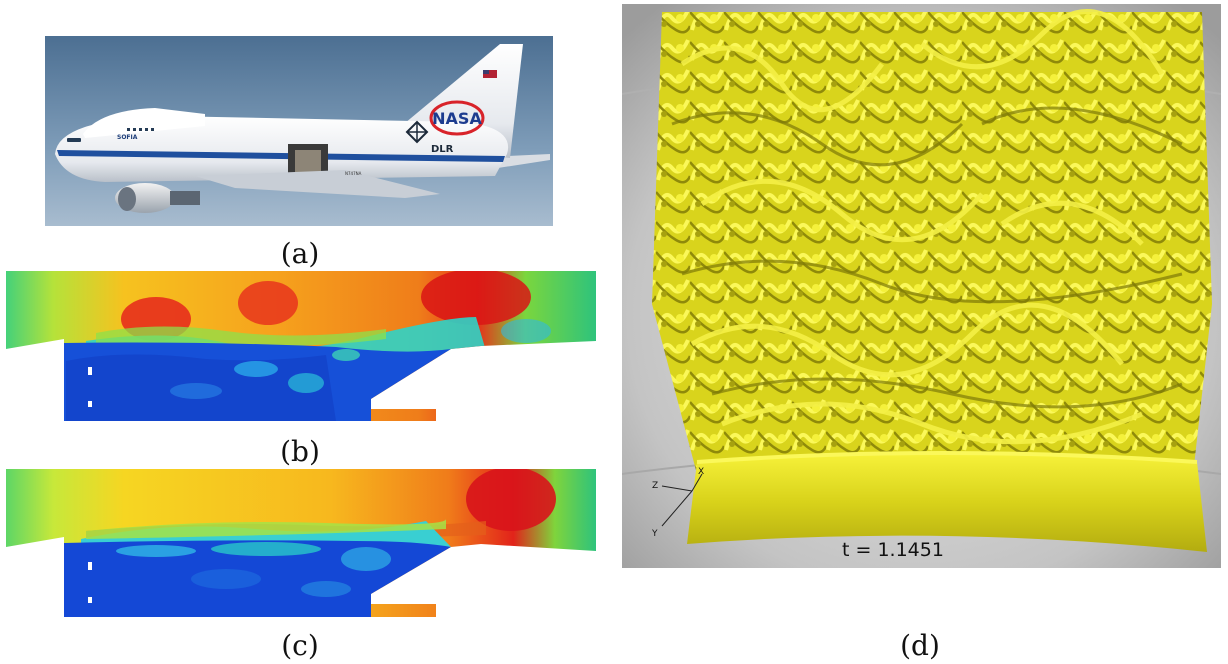  I want to click on axis-y-label: Y, so click(654, 534).